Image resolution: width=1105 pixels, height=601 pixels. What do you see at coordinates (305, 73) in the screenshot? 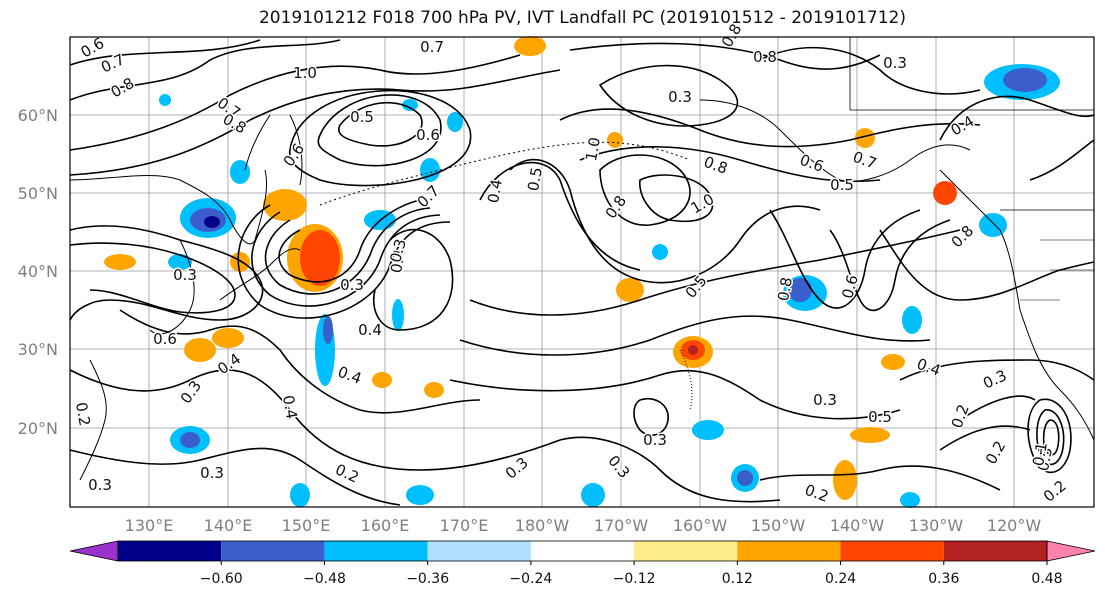
I see `contour-label: 1.0` at bounding box center [305, 73].